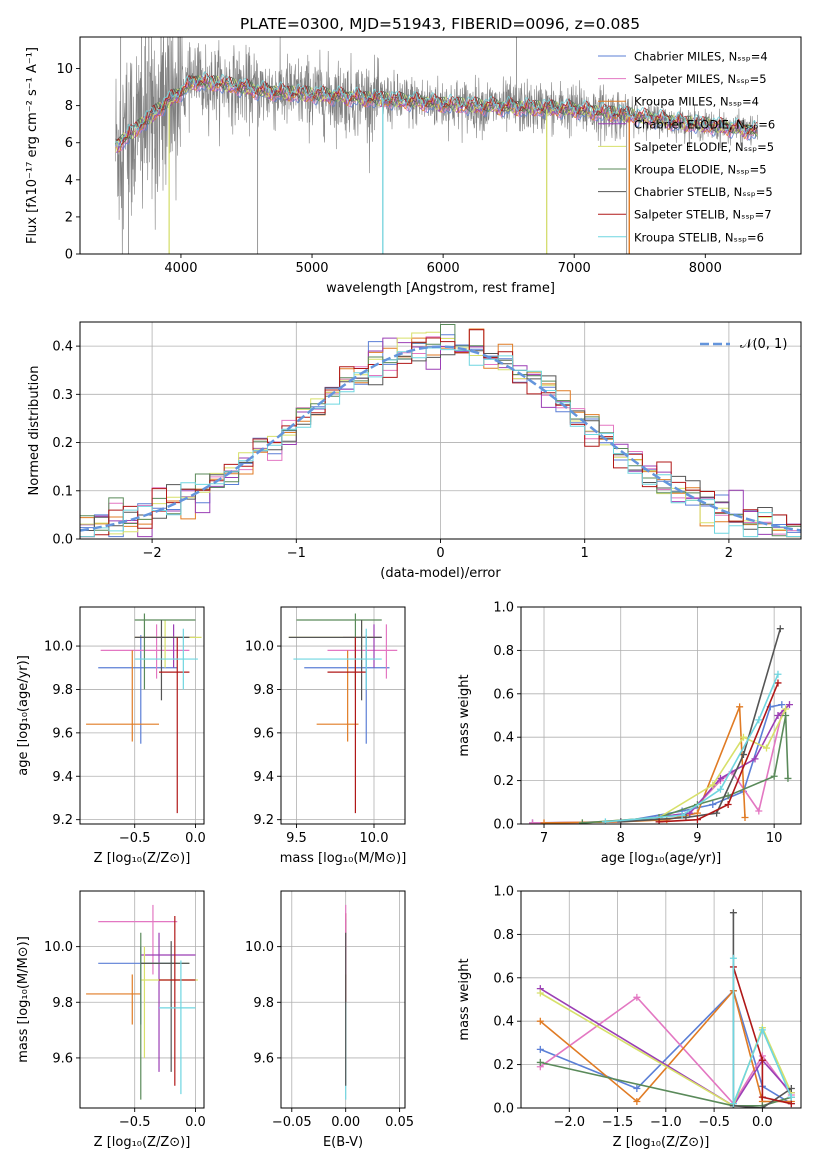 This screenshot has height=1170, width=819. I want to click on weight-line, so click(762, 1031).